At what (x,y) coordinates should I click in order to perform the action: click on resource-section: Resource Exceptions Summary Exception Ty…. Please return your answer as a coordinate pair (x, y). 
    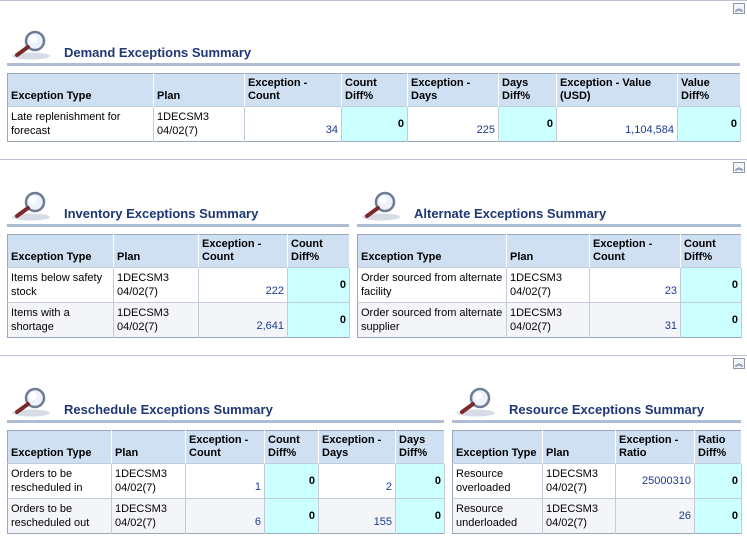
    Looking at the image, I should click on (597, 460).